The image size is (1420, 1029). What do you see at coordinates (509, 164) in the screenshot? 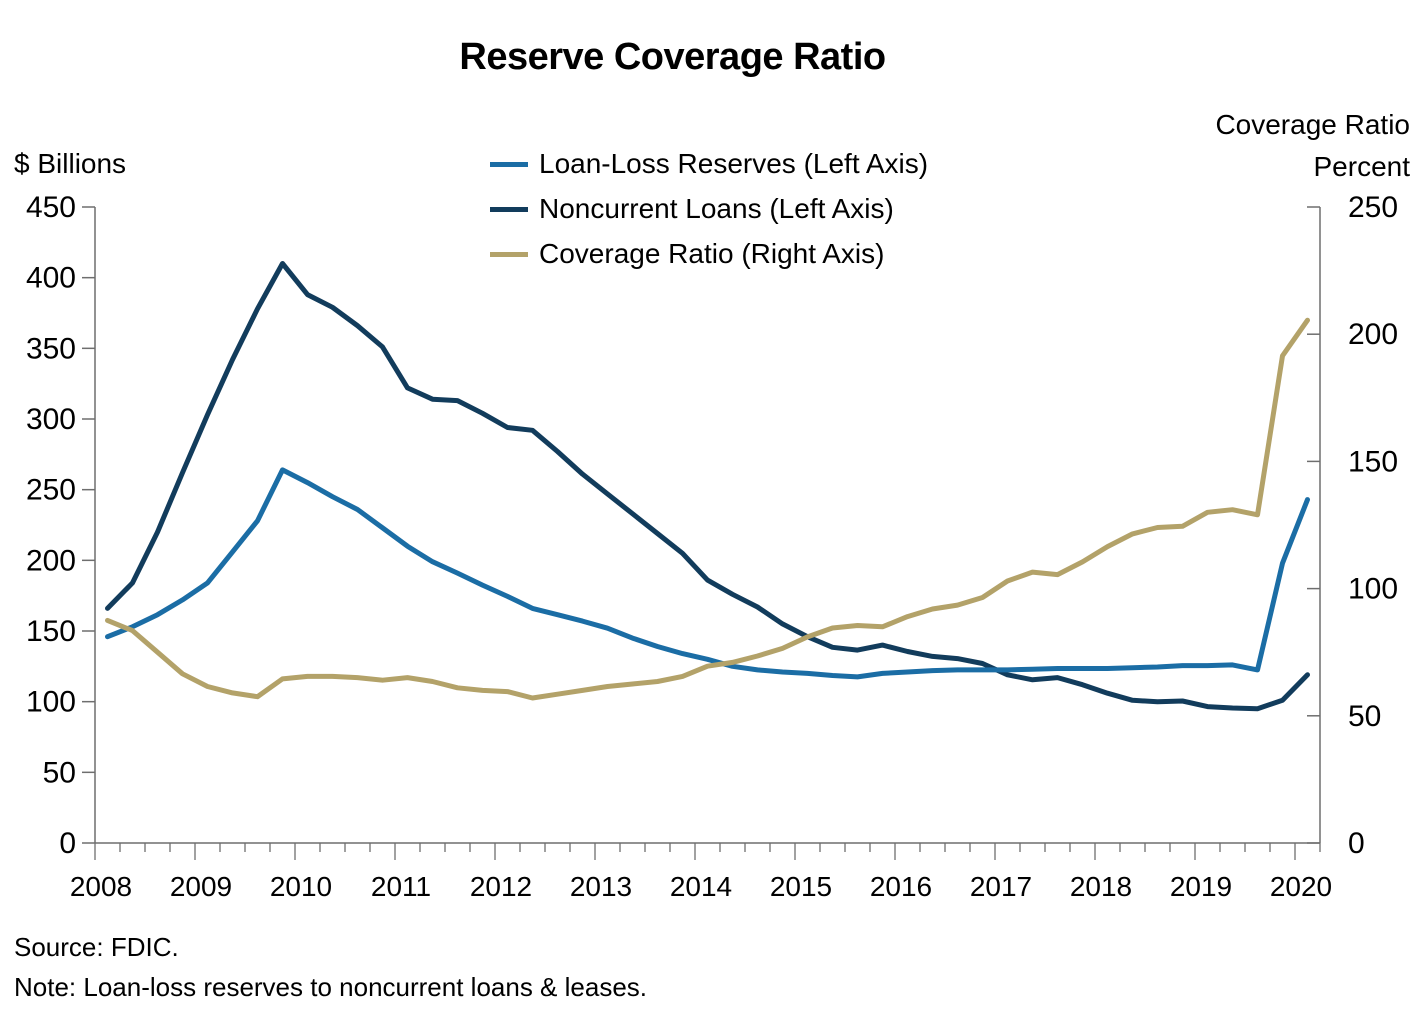
I see `legend-swatch-reserves-line` at bounding box center [509, 164].